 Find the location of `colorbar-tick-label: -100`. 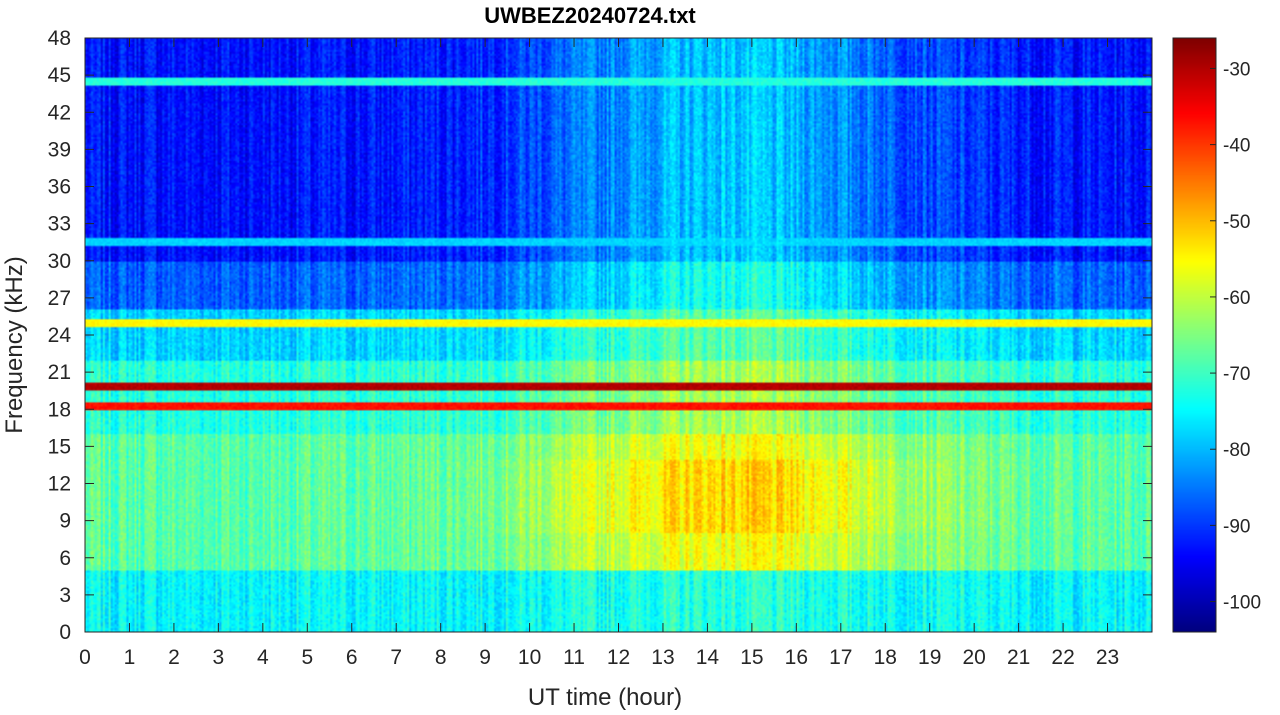

colorbar-tick-label: -100 is located at coordinates (1242, 603).